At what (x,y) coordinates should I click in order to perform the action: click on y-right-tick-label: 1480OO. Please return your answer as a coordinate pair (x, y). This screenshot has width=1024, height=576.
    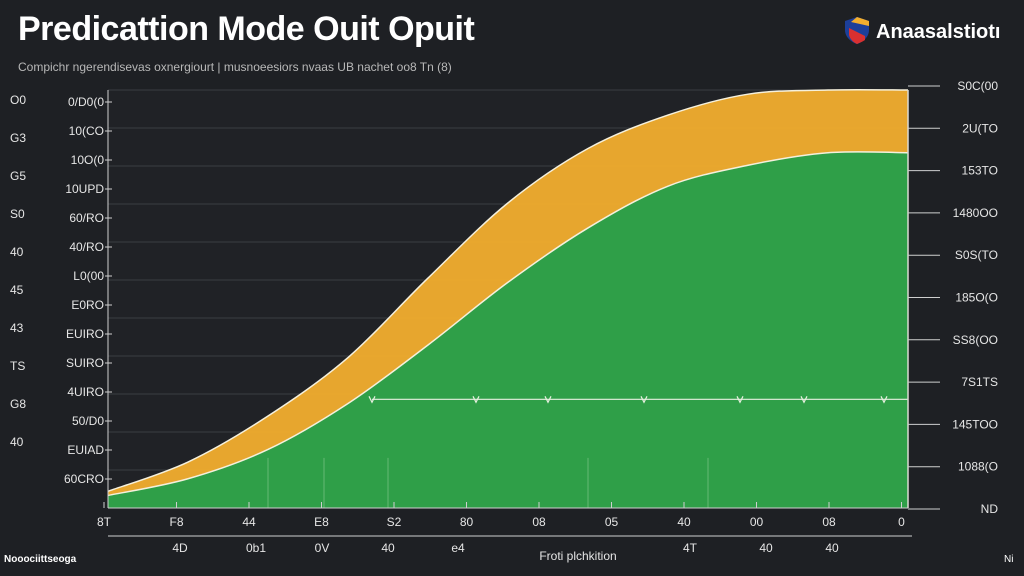
    Looking at the image, I should click on (975, 213).